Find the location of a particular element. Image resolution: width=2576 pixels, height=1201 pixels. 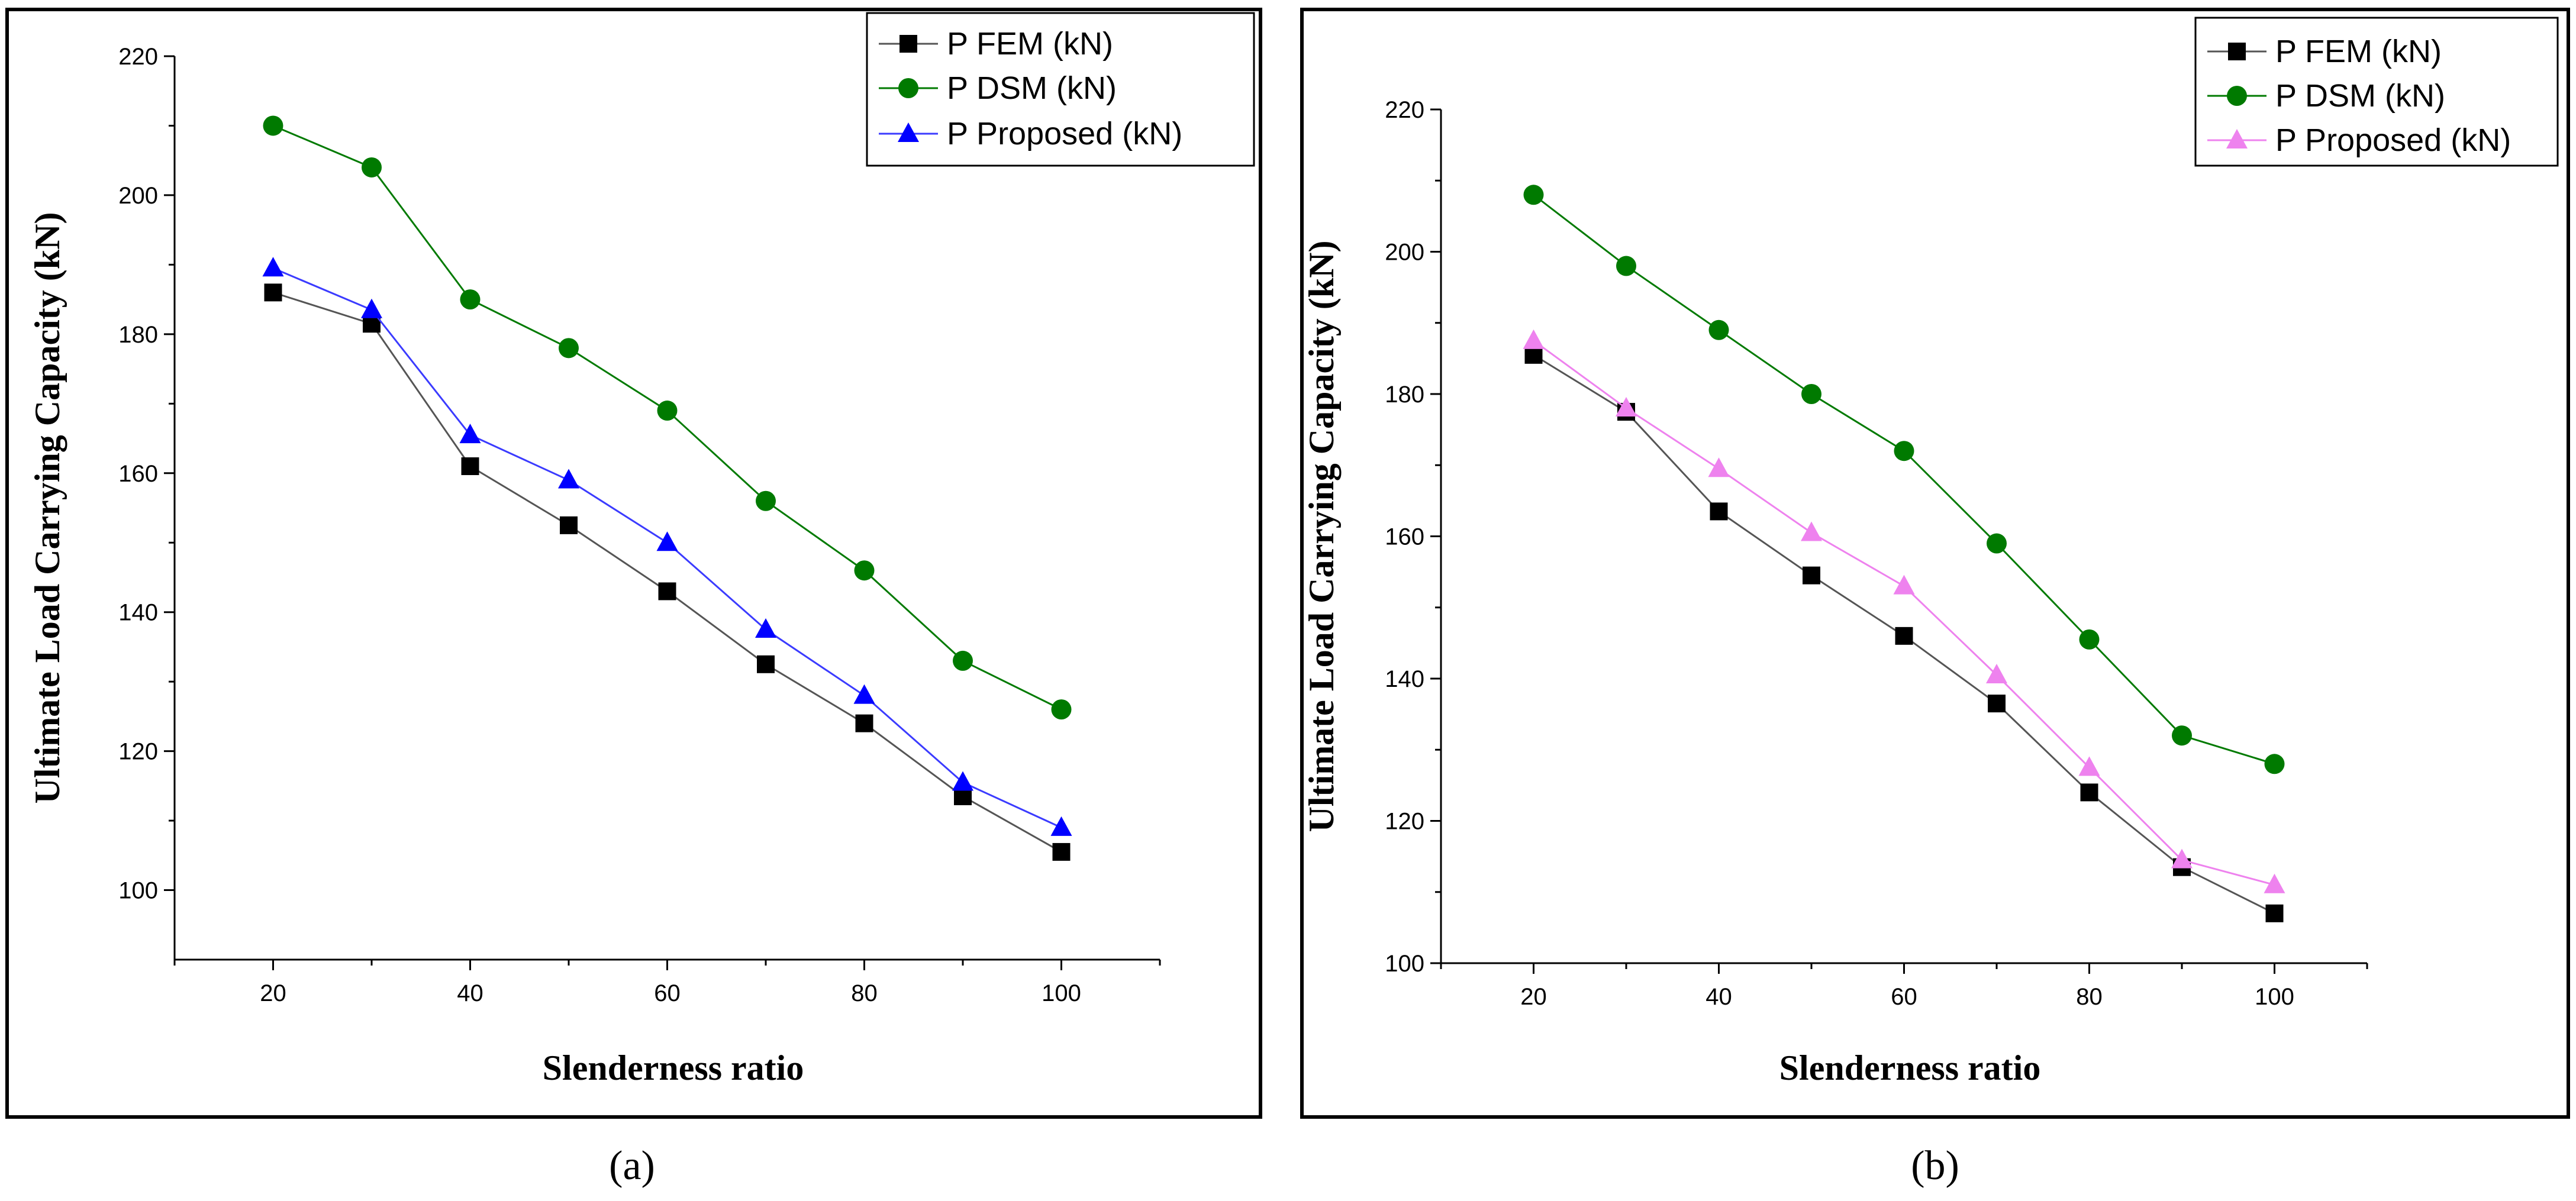

legend-box is located at coordinates (1060, 89).